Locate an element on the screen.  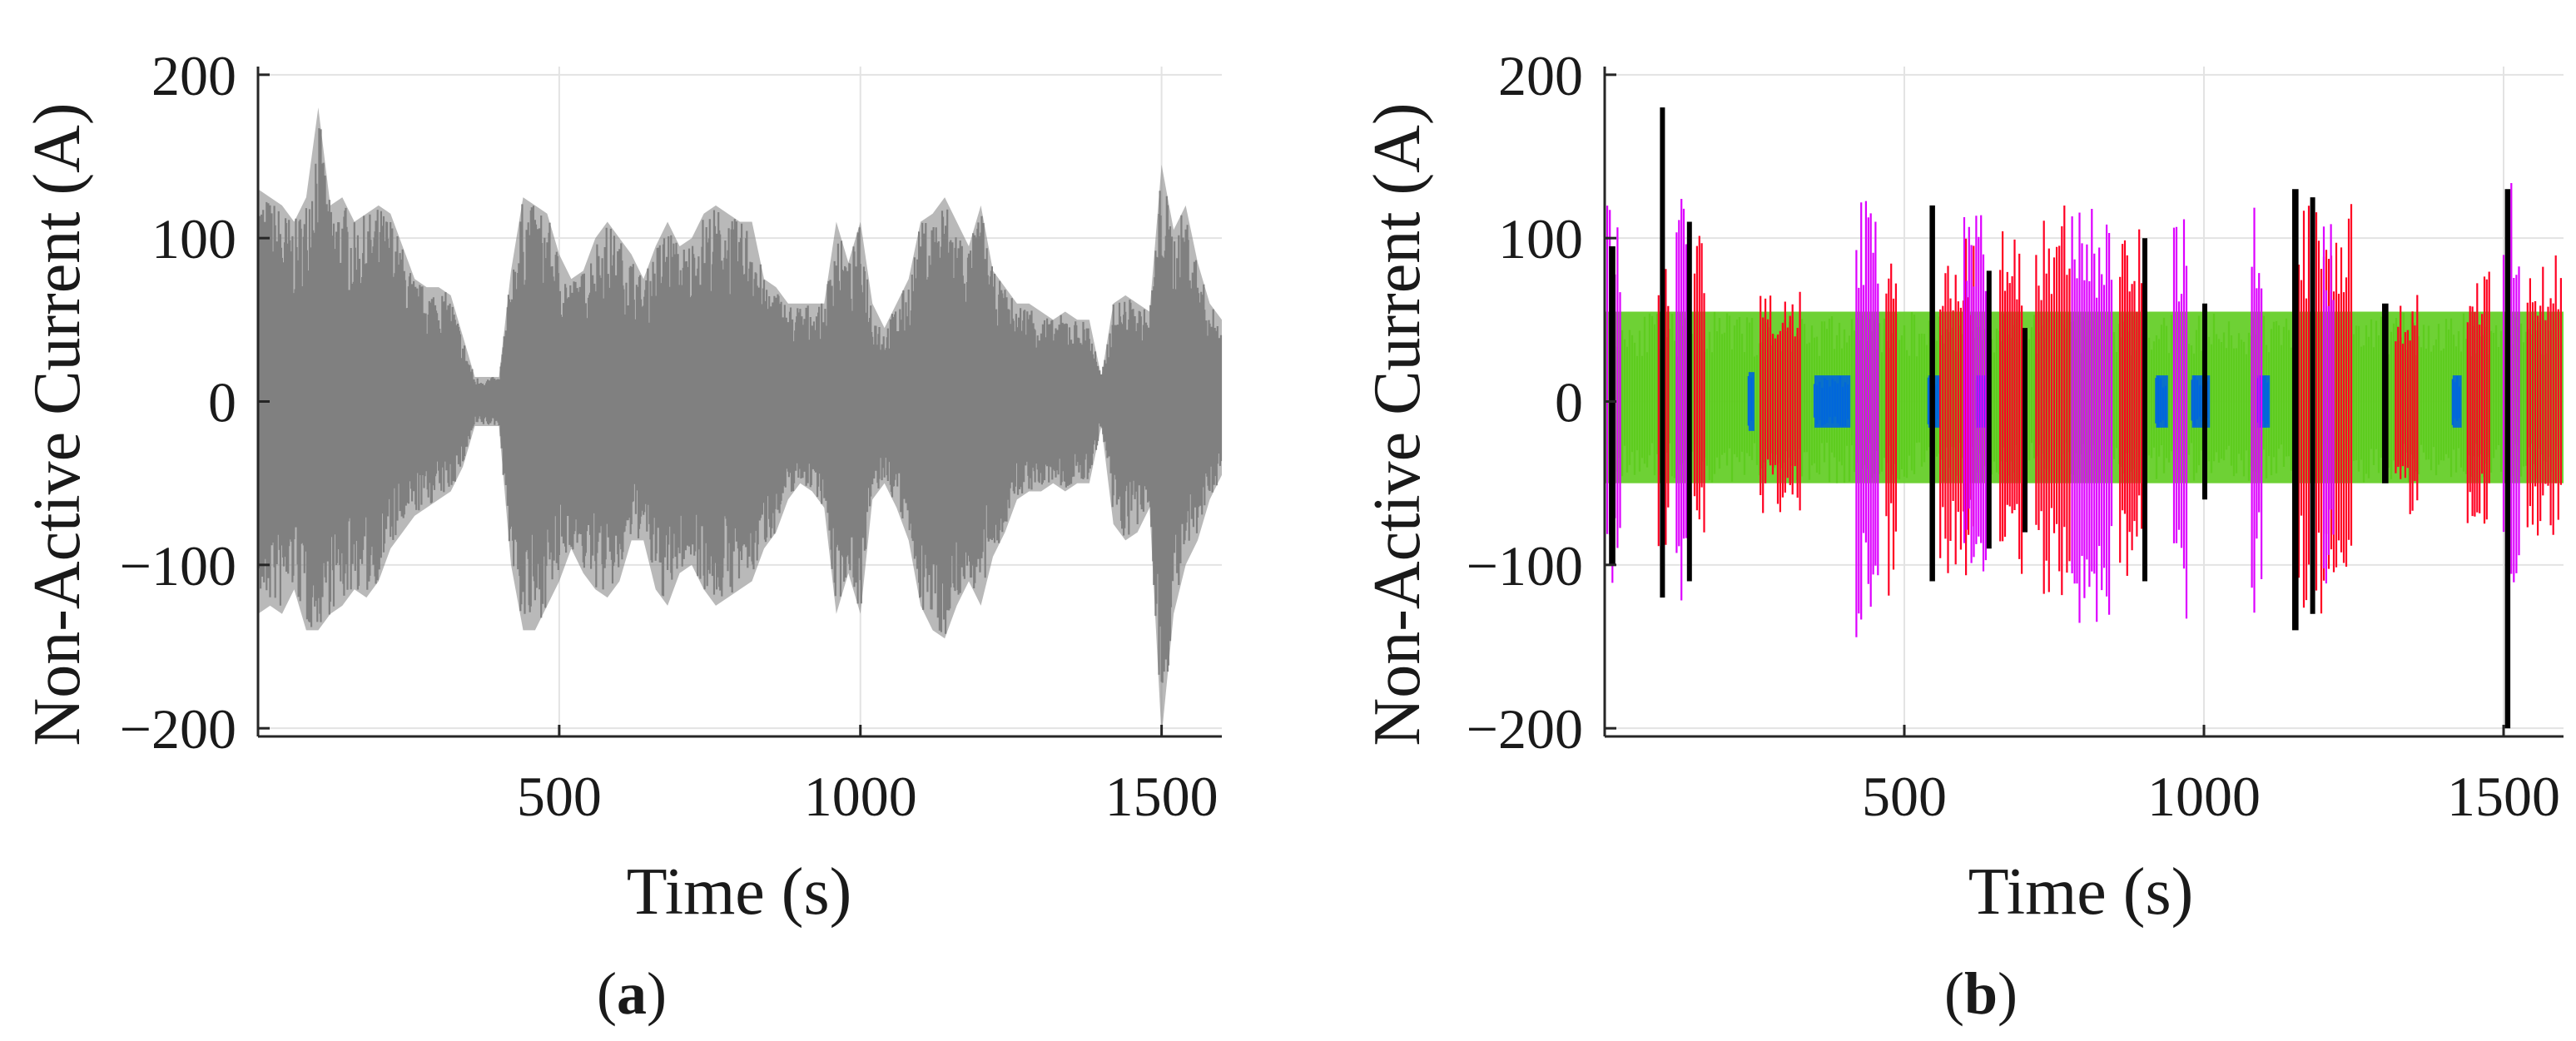
panel-a-label-letter: a is located at coordinates (632, 994).